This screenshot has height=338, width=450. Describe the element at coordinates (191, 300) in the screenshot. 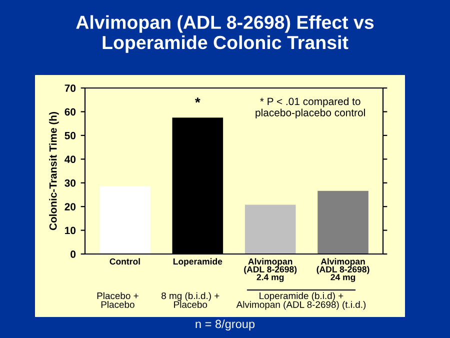

I see `text: 8 mg (b.i.d.) + Placebo` at that location.